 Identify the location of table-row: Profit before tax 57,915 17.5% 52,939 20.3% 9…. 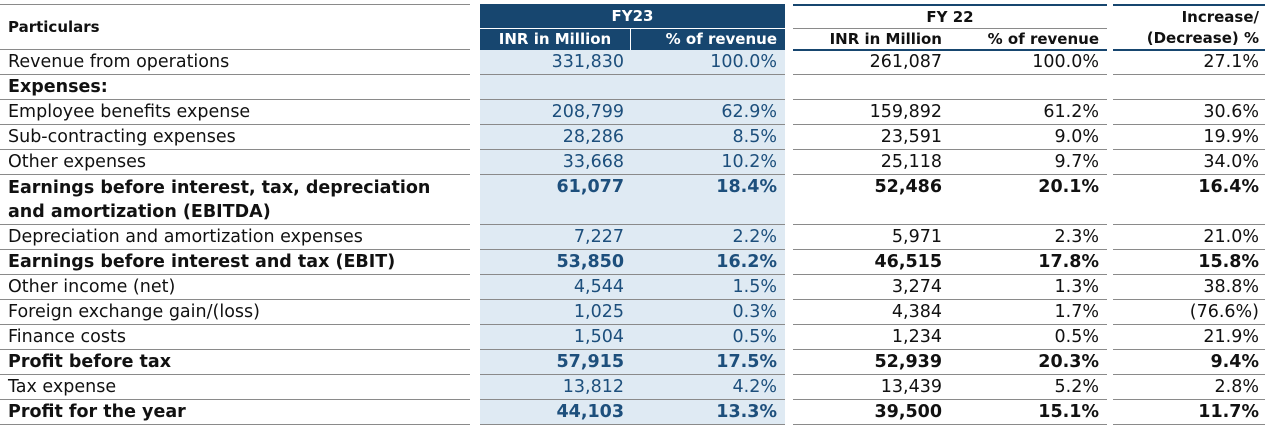
(632, 362).